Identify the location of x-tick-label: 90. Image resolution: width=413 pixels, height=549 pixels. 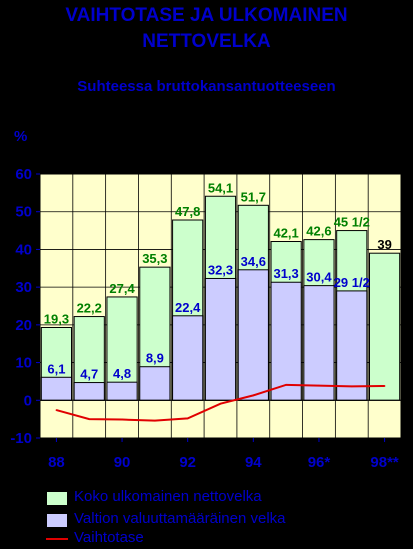
(122, 462).